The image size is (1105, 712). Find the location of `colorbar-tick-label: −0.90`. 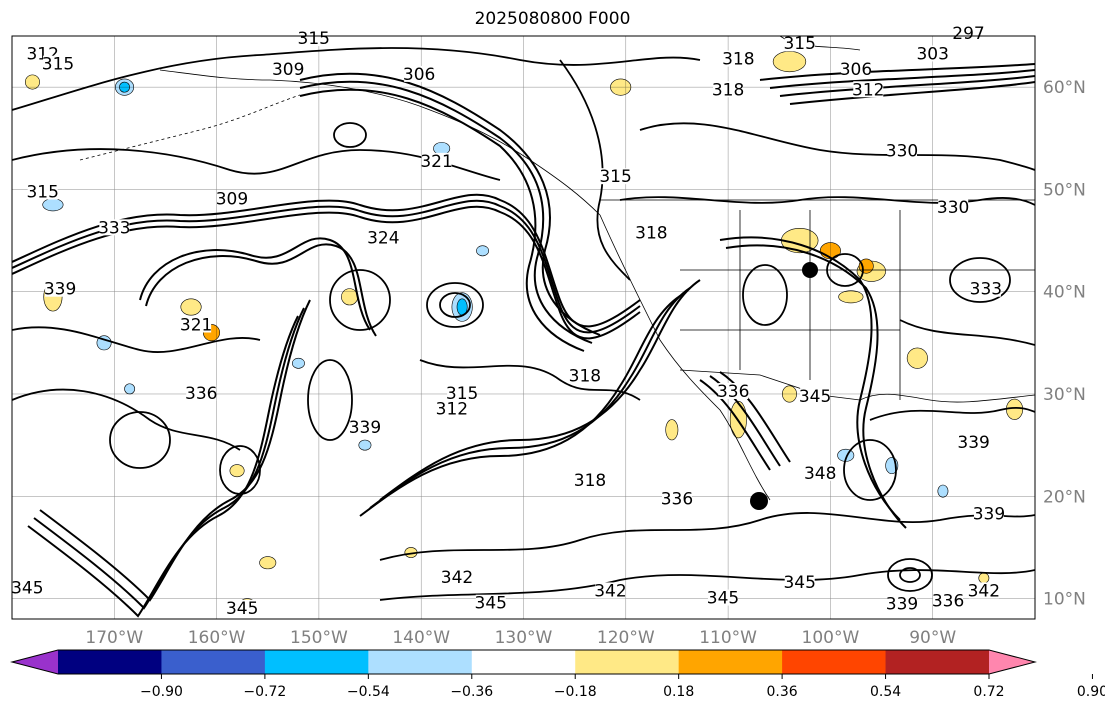

colorbar-tick-label: −0.90 is located at coordinates (161, 692).